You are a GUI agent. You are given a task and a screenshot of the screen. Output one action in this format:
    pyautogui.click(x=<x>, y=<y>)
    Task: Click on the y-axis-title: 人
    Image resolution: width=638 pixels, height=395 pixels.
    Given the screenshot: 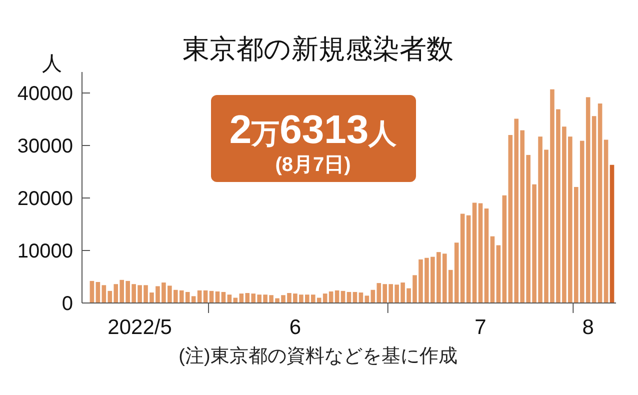 What is the action you would take?
    pyautogui.click(x=52, y=64)
    